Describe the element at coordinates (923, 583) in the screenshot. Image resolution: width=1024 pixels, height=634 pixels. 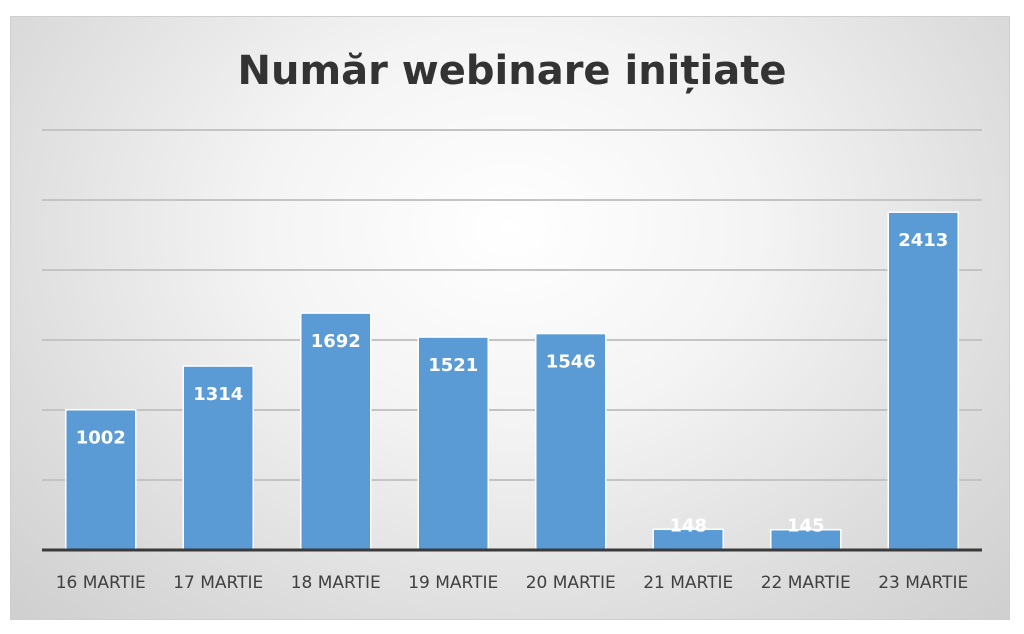
I see `x-tick-label-8: 23 MARTIE` at that location.